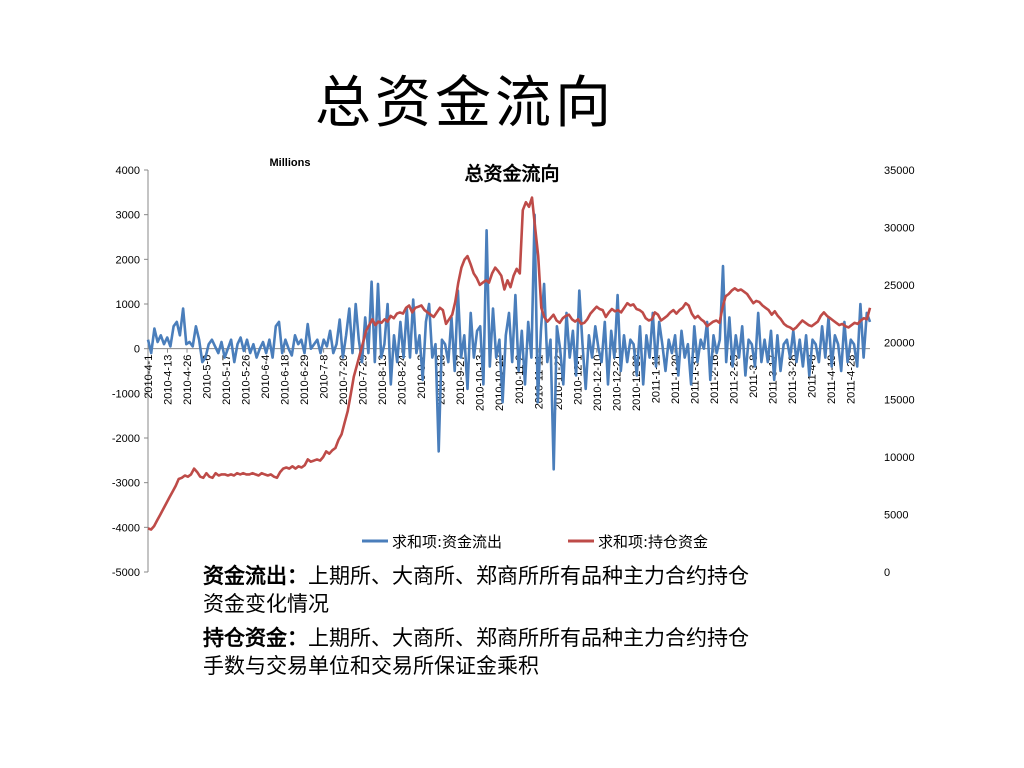 The width and height of the screenshot is (1024, 768). Describe the element at coordinates (247, 380) in the screenshot. I see `x-tick-label: 2010-5-26` at that location.